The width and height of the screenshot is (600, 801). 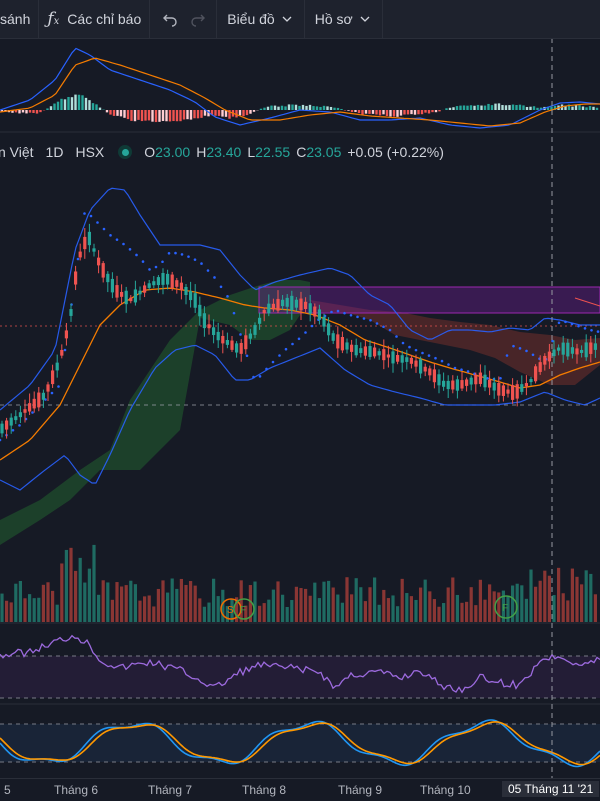 I want to click on chart-menu-button: Biểu đồ, so click(x=260, y=19).